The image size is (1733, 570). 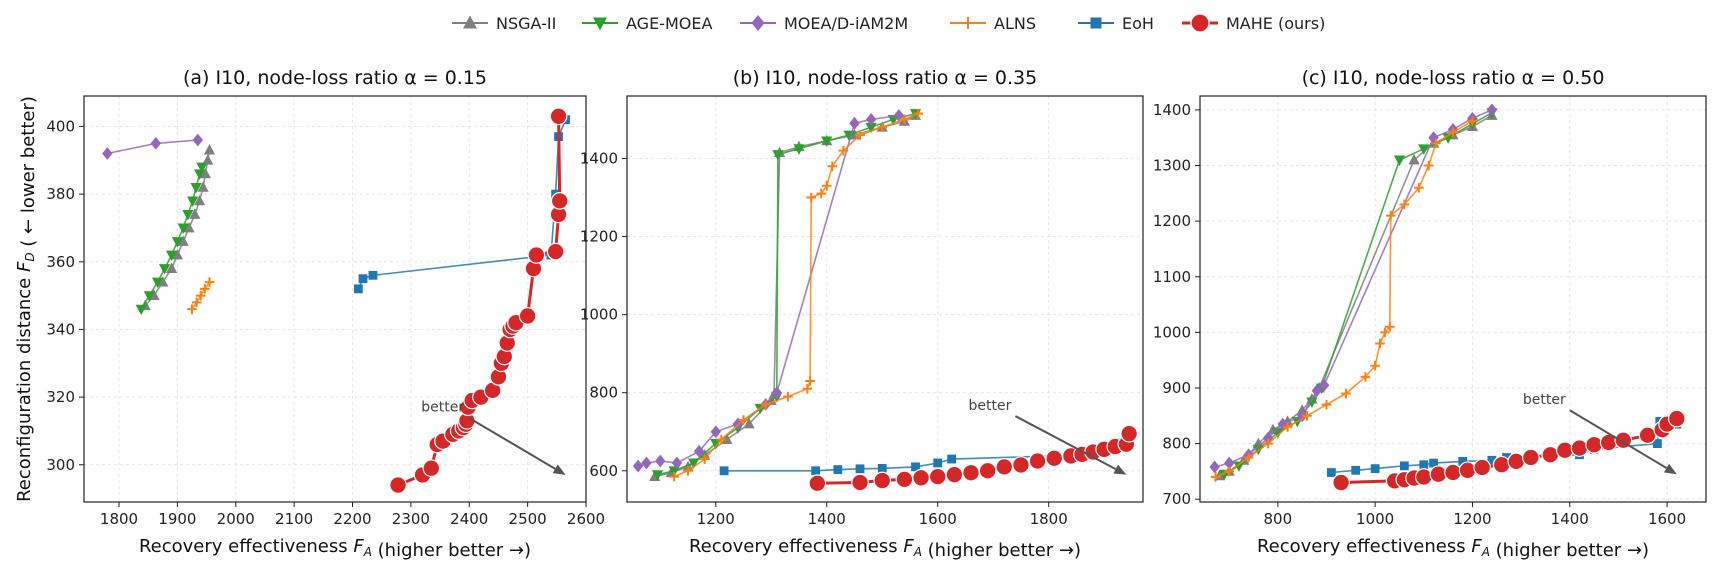 What do you see at coordinates (1344, 299) in the screenshot?
I see `series-line` at bounding box center [1344, 299].